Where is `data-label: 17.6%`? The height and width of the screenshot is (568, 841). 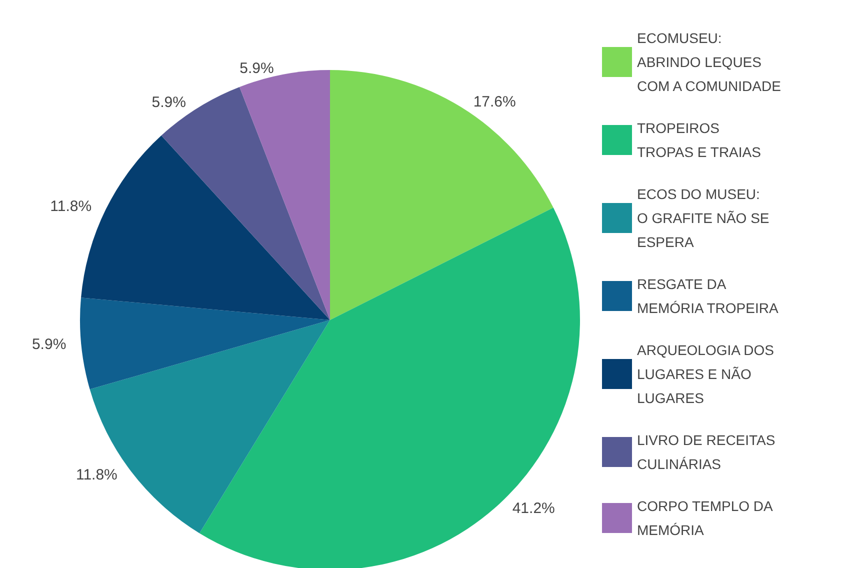
data-label: 17.6% is located at coordinates (494, 102).